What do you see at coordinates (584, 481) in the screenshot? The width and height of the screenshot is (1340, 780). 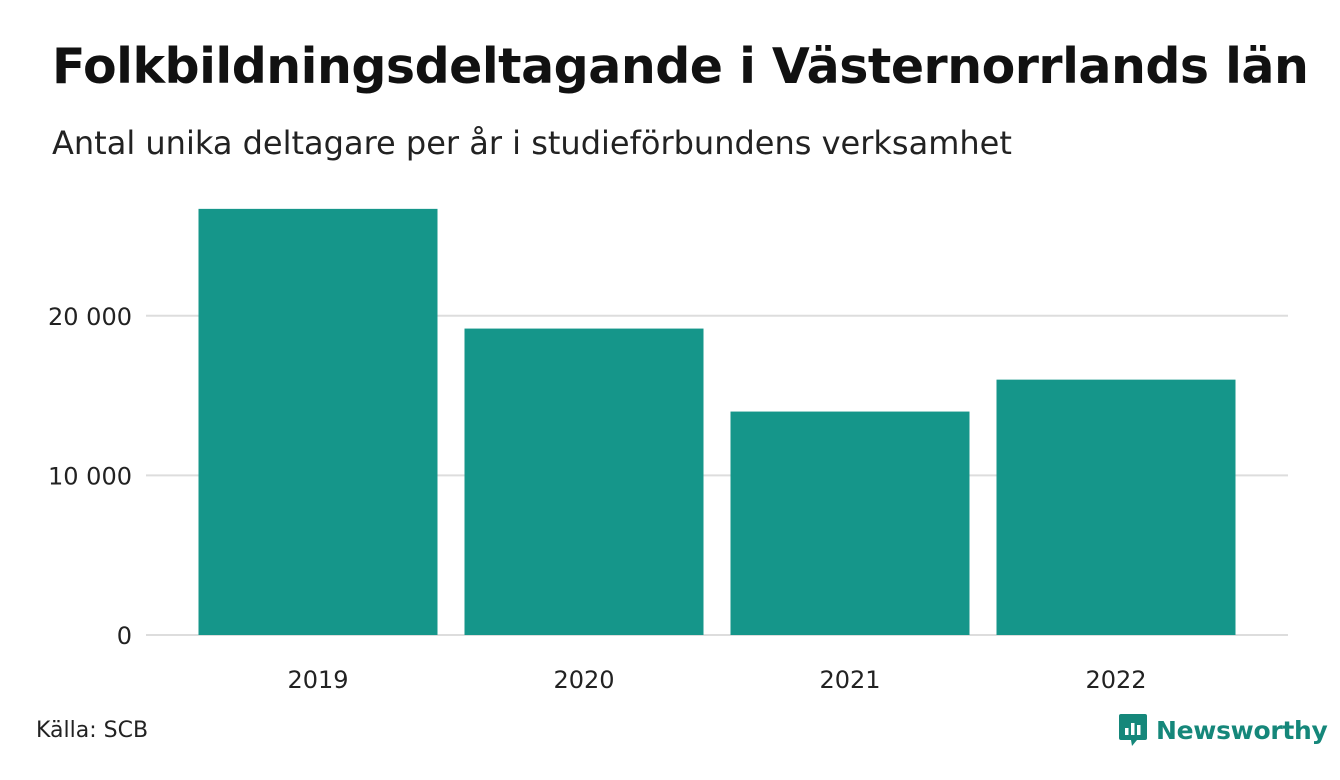 I see `bar-2020` at bounding box center [584, 481].